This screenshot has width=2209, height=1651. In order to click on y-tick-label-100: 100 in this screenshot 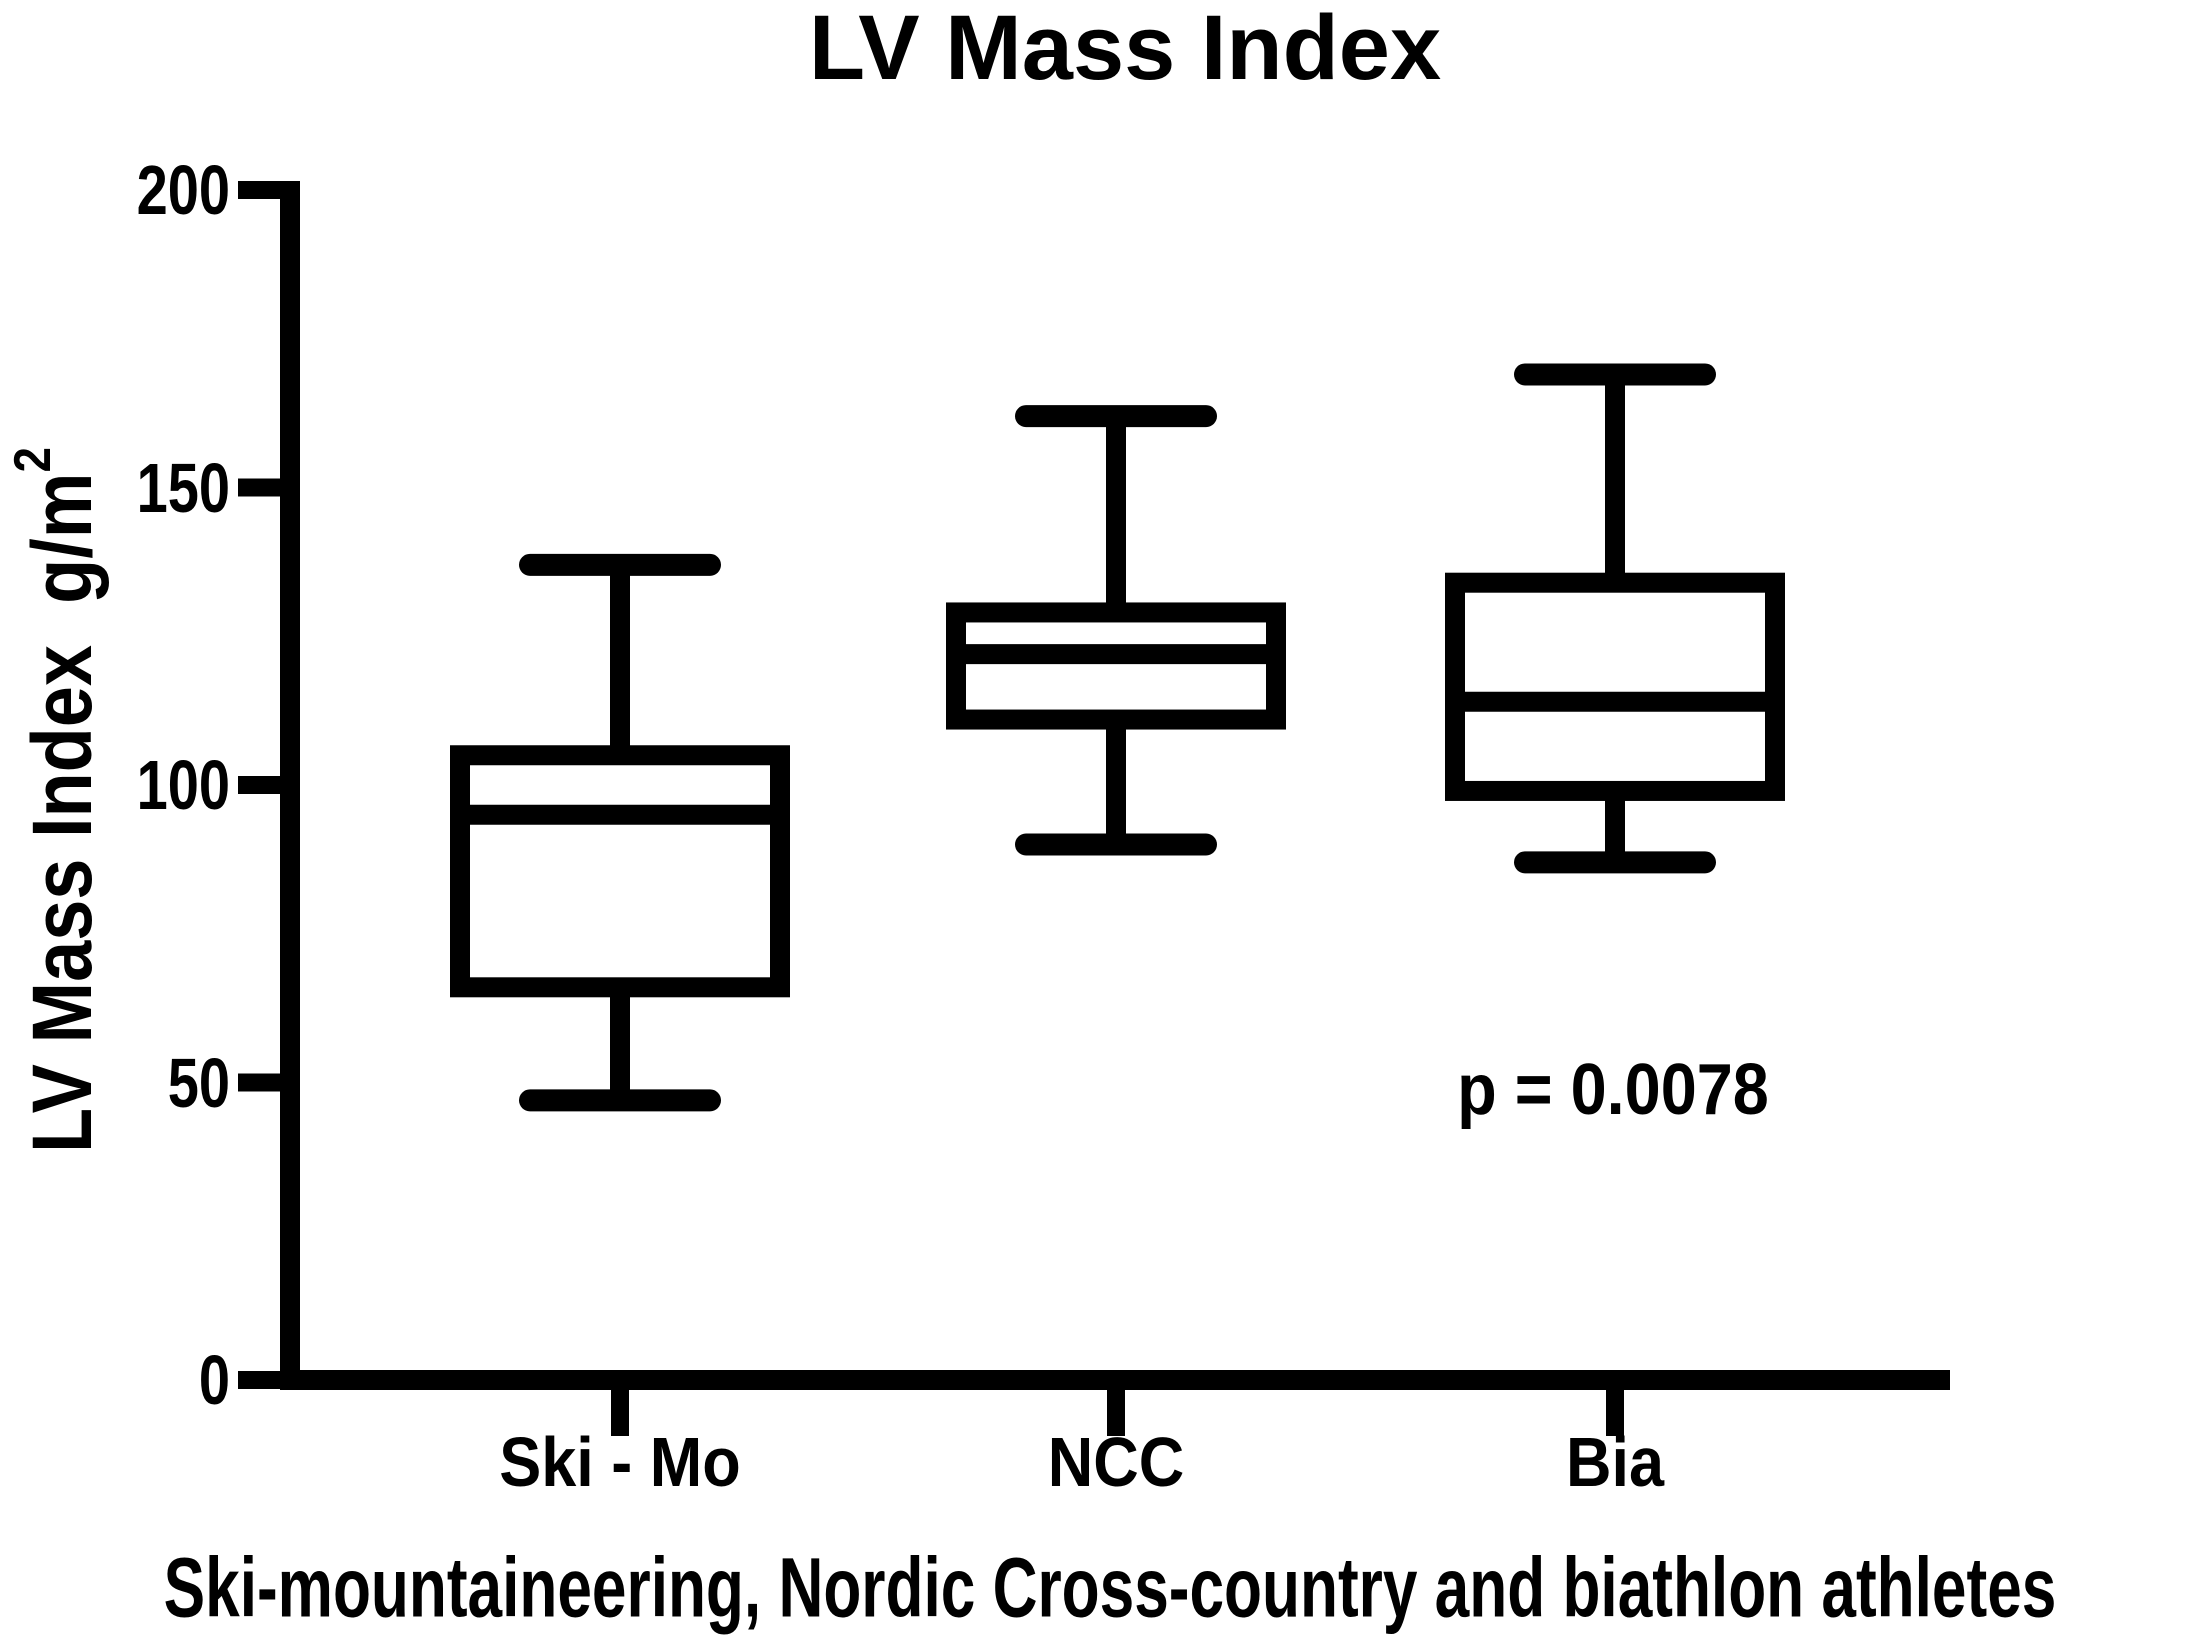, I will do `click(183, 785)`.